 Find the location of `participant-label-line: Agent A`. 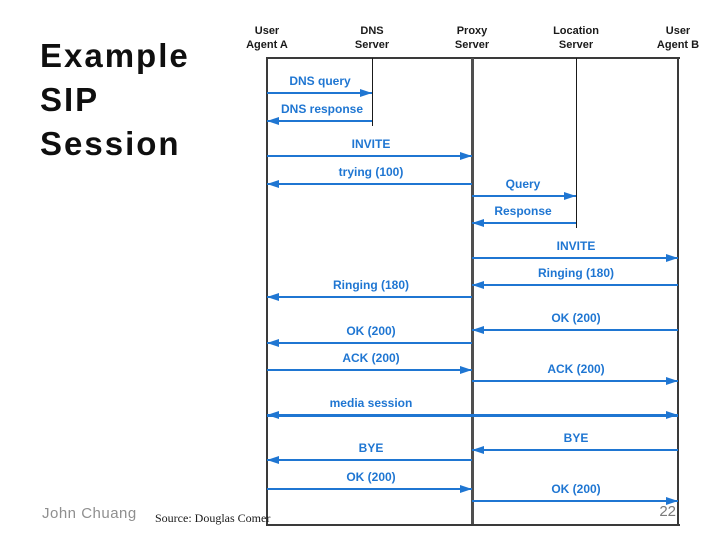

participant-label-line: Agent A is located at coordinates (267, 45).